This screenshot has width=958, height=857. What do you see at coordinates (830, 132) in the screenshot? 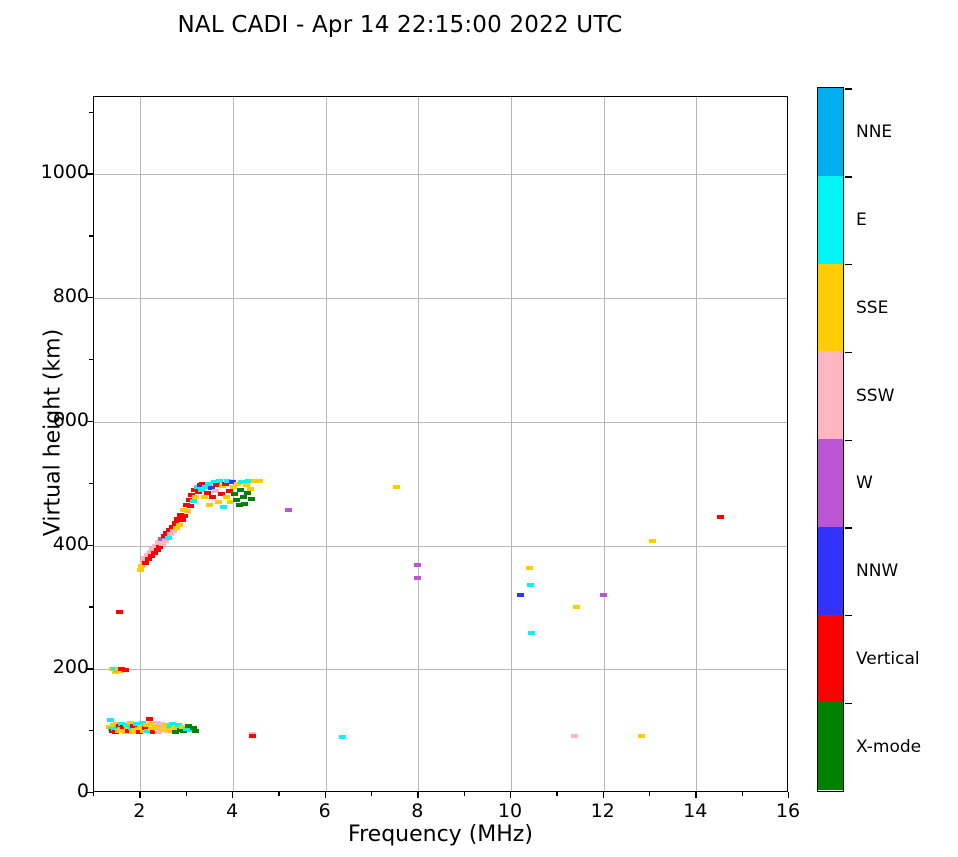
I see `colorbar-band-nne` at bounding box center [830, 132].